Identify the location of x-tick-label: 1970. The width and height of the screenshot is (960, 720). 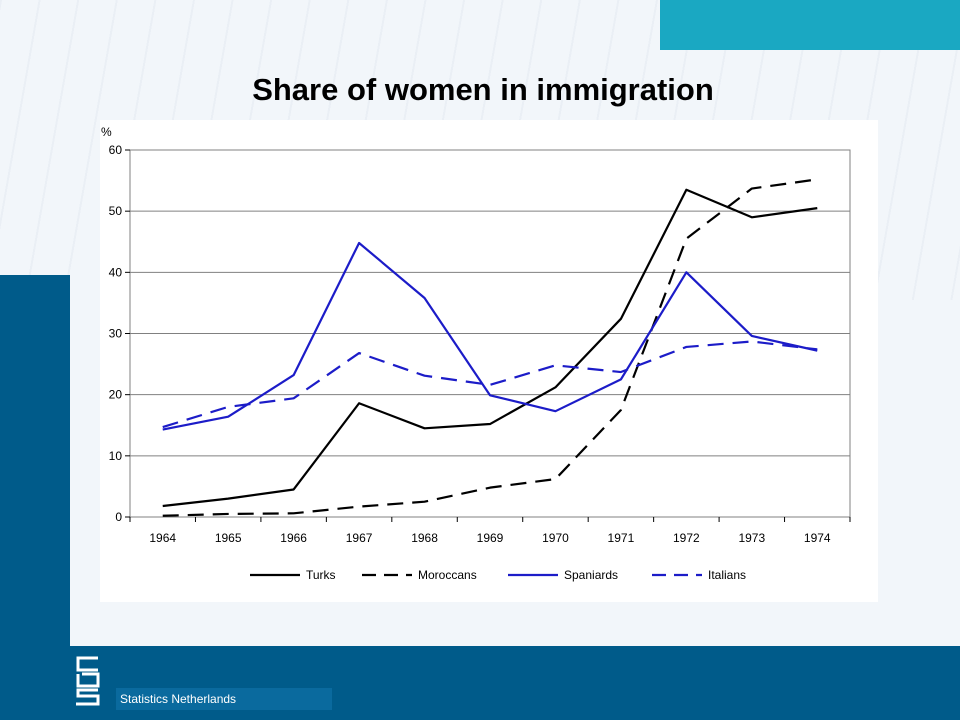
(555, 538).